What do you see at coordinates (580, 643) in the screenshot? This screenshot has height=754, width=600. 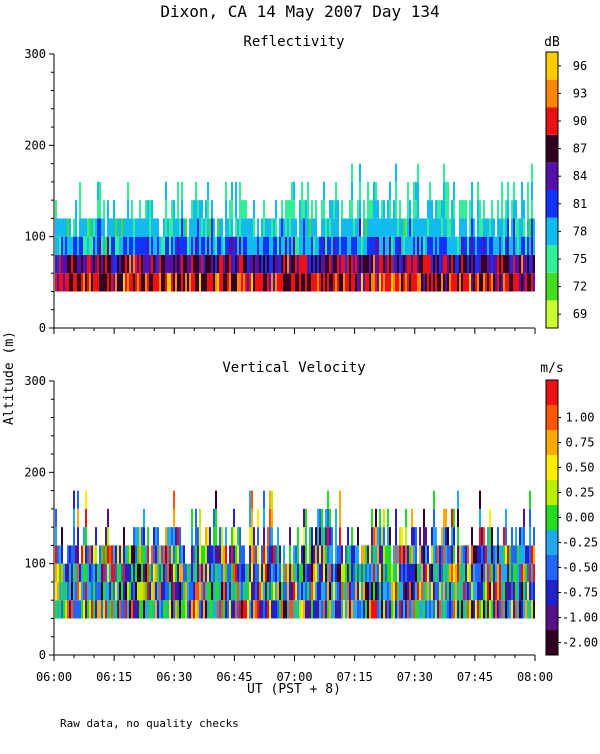 I see `colorbar-label: -2.00` at bounding box center [580, 643].